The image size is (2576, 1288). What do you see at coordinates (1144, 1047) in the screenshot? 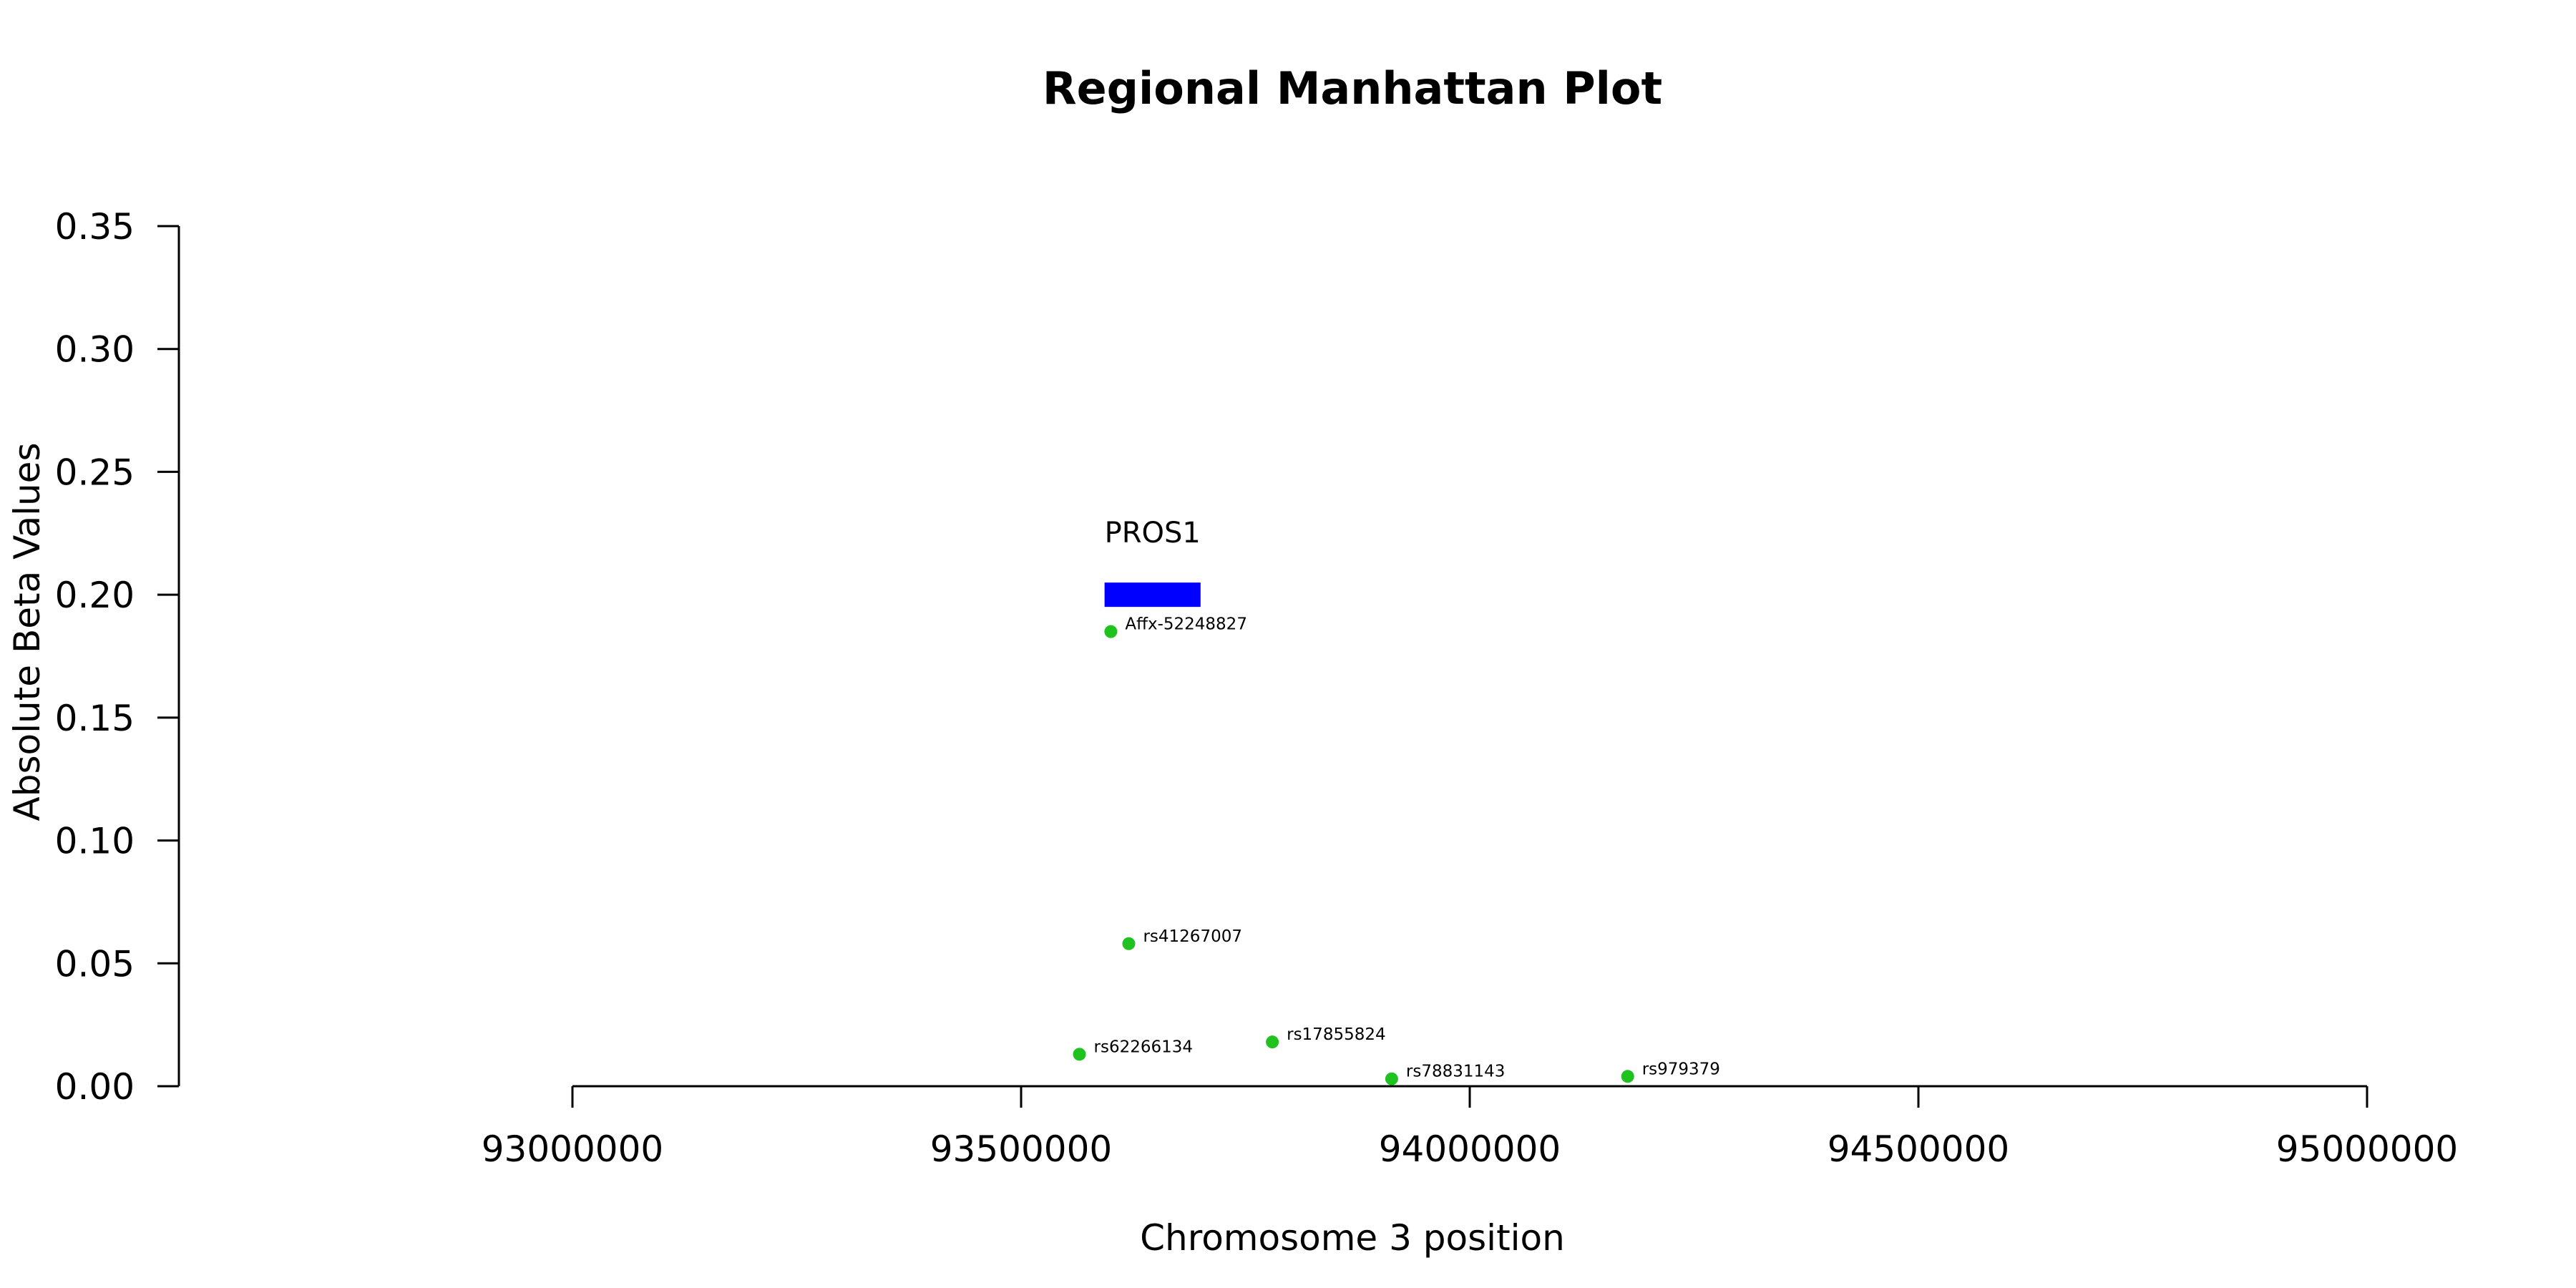
I see `snp-label: rs62266134` at bounding box center [1144, 1047].